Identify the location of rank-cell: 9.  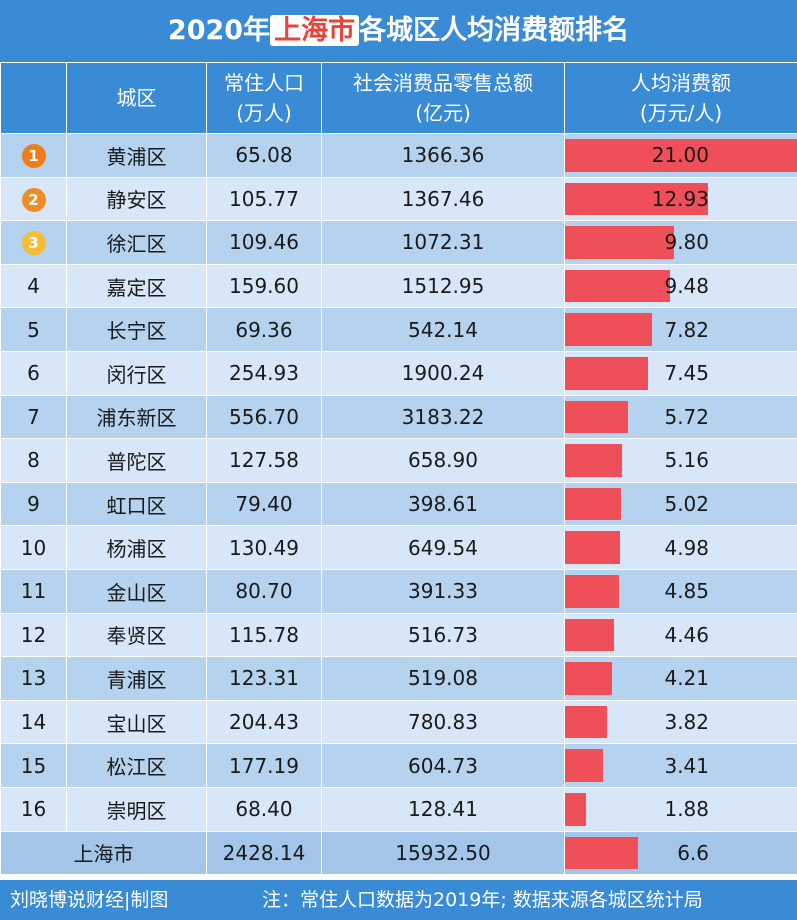
(33, 504).